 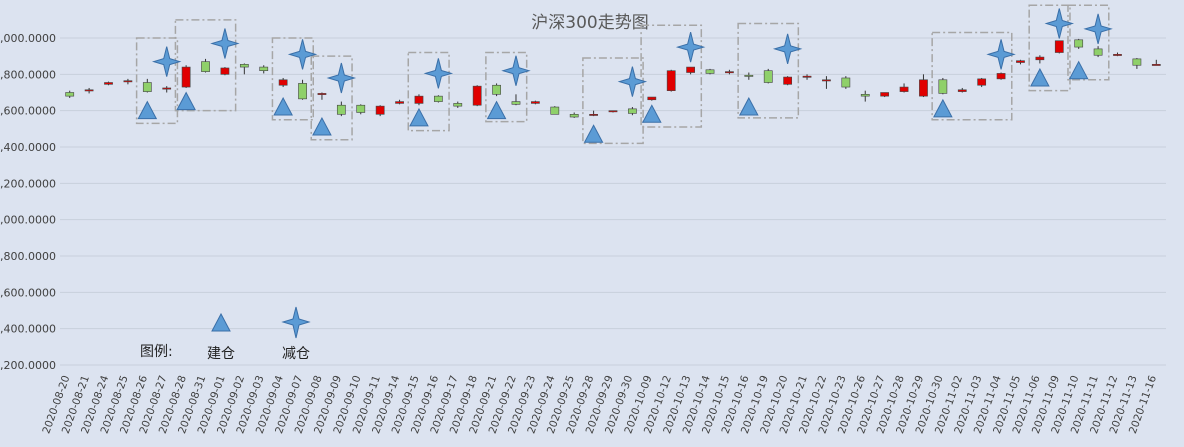 What do you see at coordinates (28, 74) in the screenshot?
I see `y-tick-label: 4,800.0000` at bounding box center [28, 74].